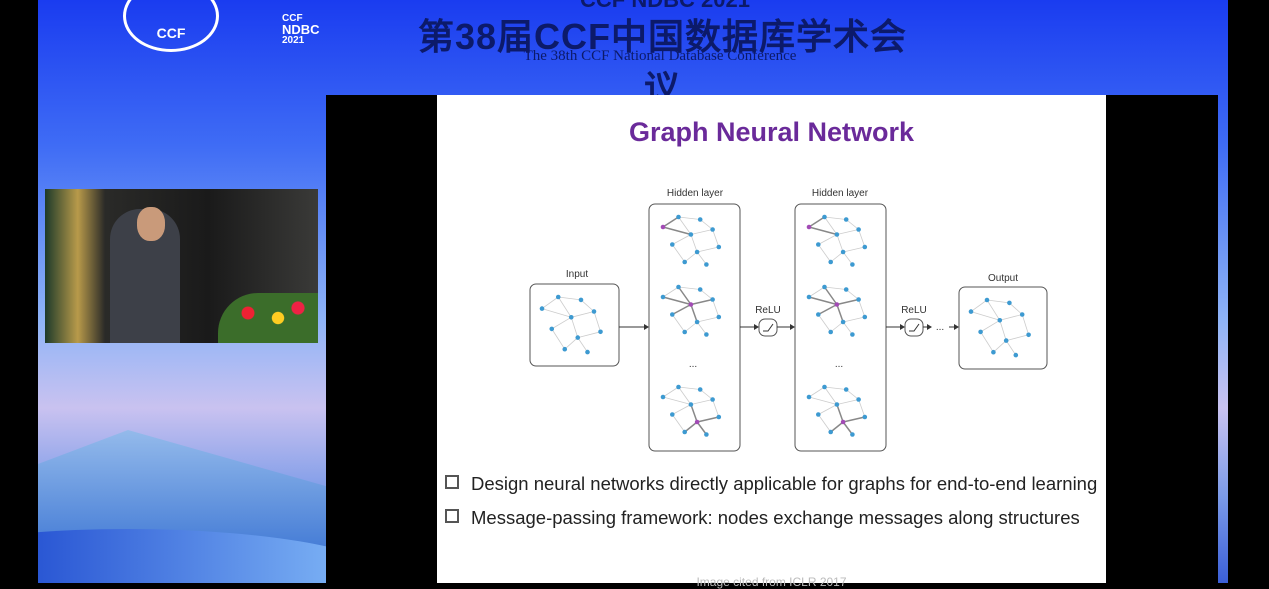 This screenshot has height=589, width=1269. Describe the element at coordinates (293, 40) in the screenshot. I see `ndbc-logo-line: 2021` at that location.